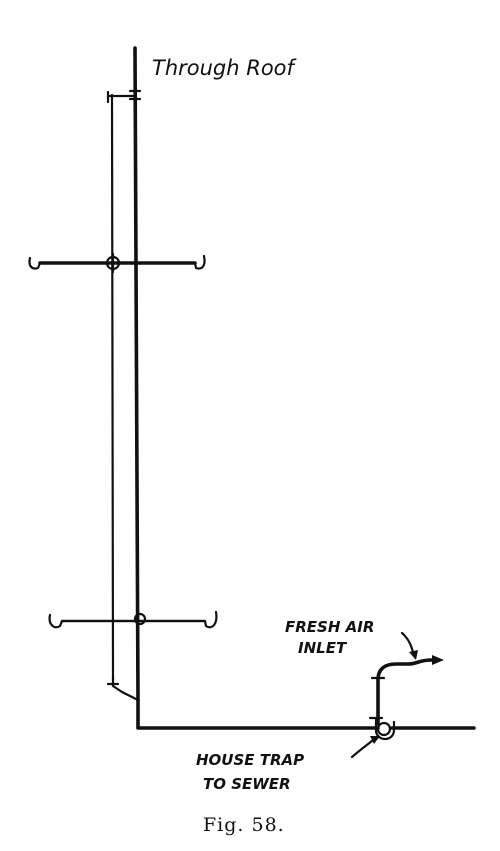 The image size is (500, 851). I want to click on fresh-air-leader-arrow, so click(413, 655).